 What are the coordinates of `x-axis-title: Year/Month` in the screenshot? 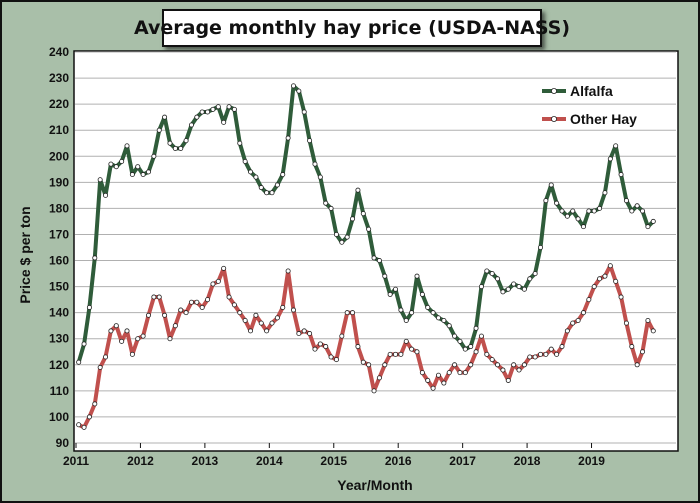 It's located at (374, 485).